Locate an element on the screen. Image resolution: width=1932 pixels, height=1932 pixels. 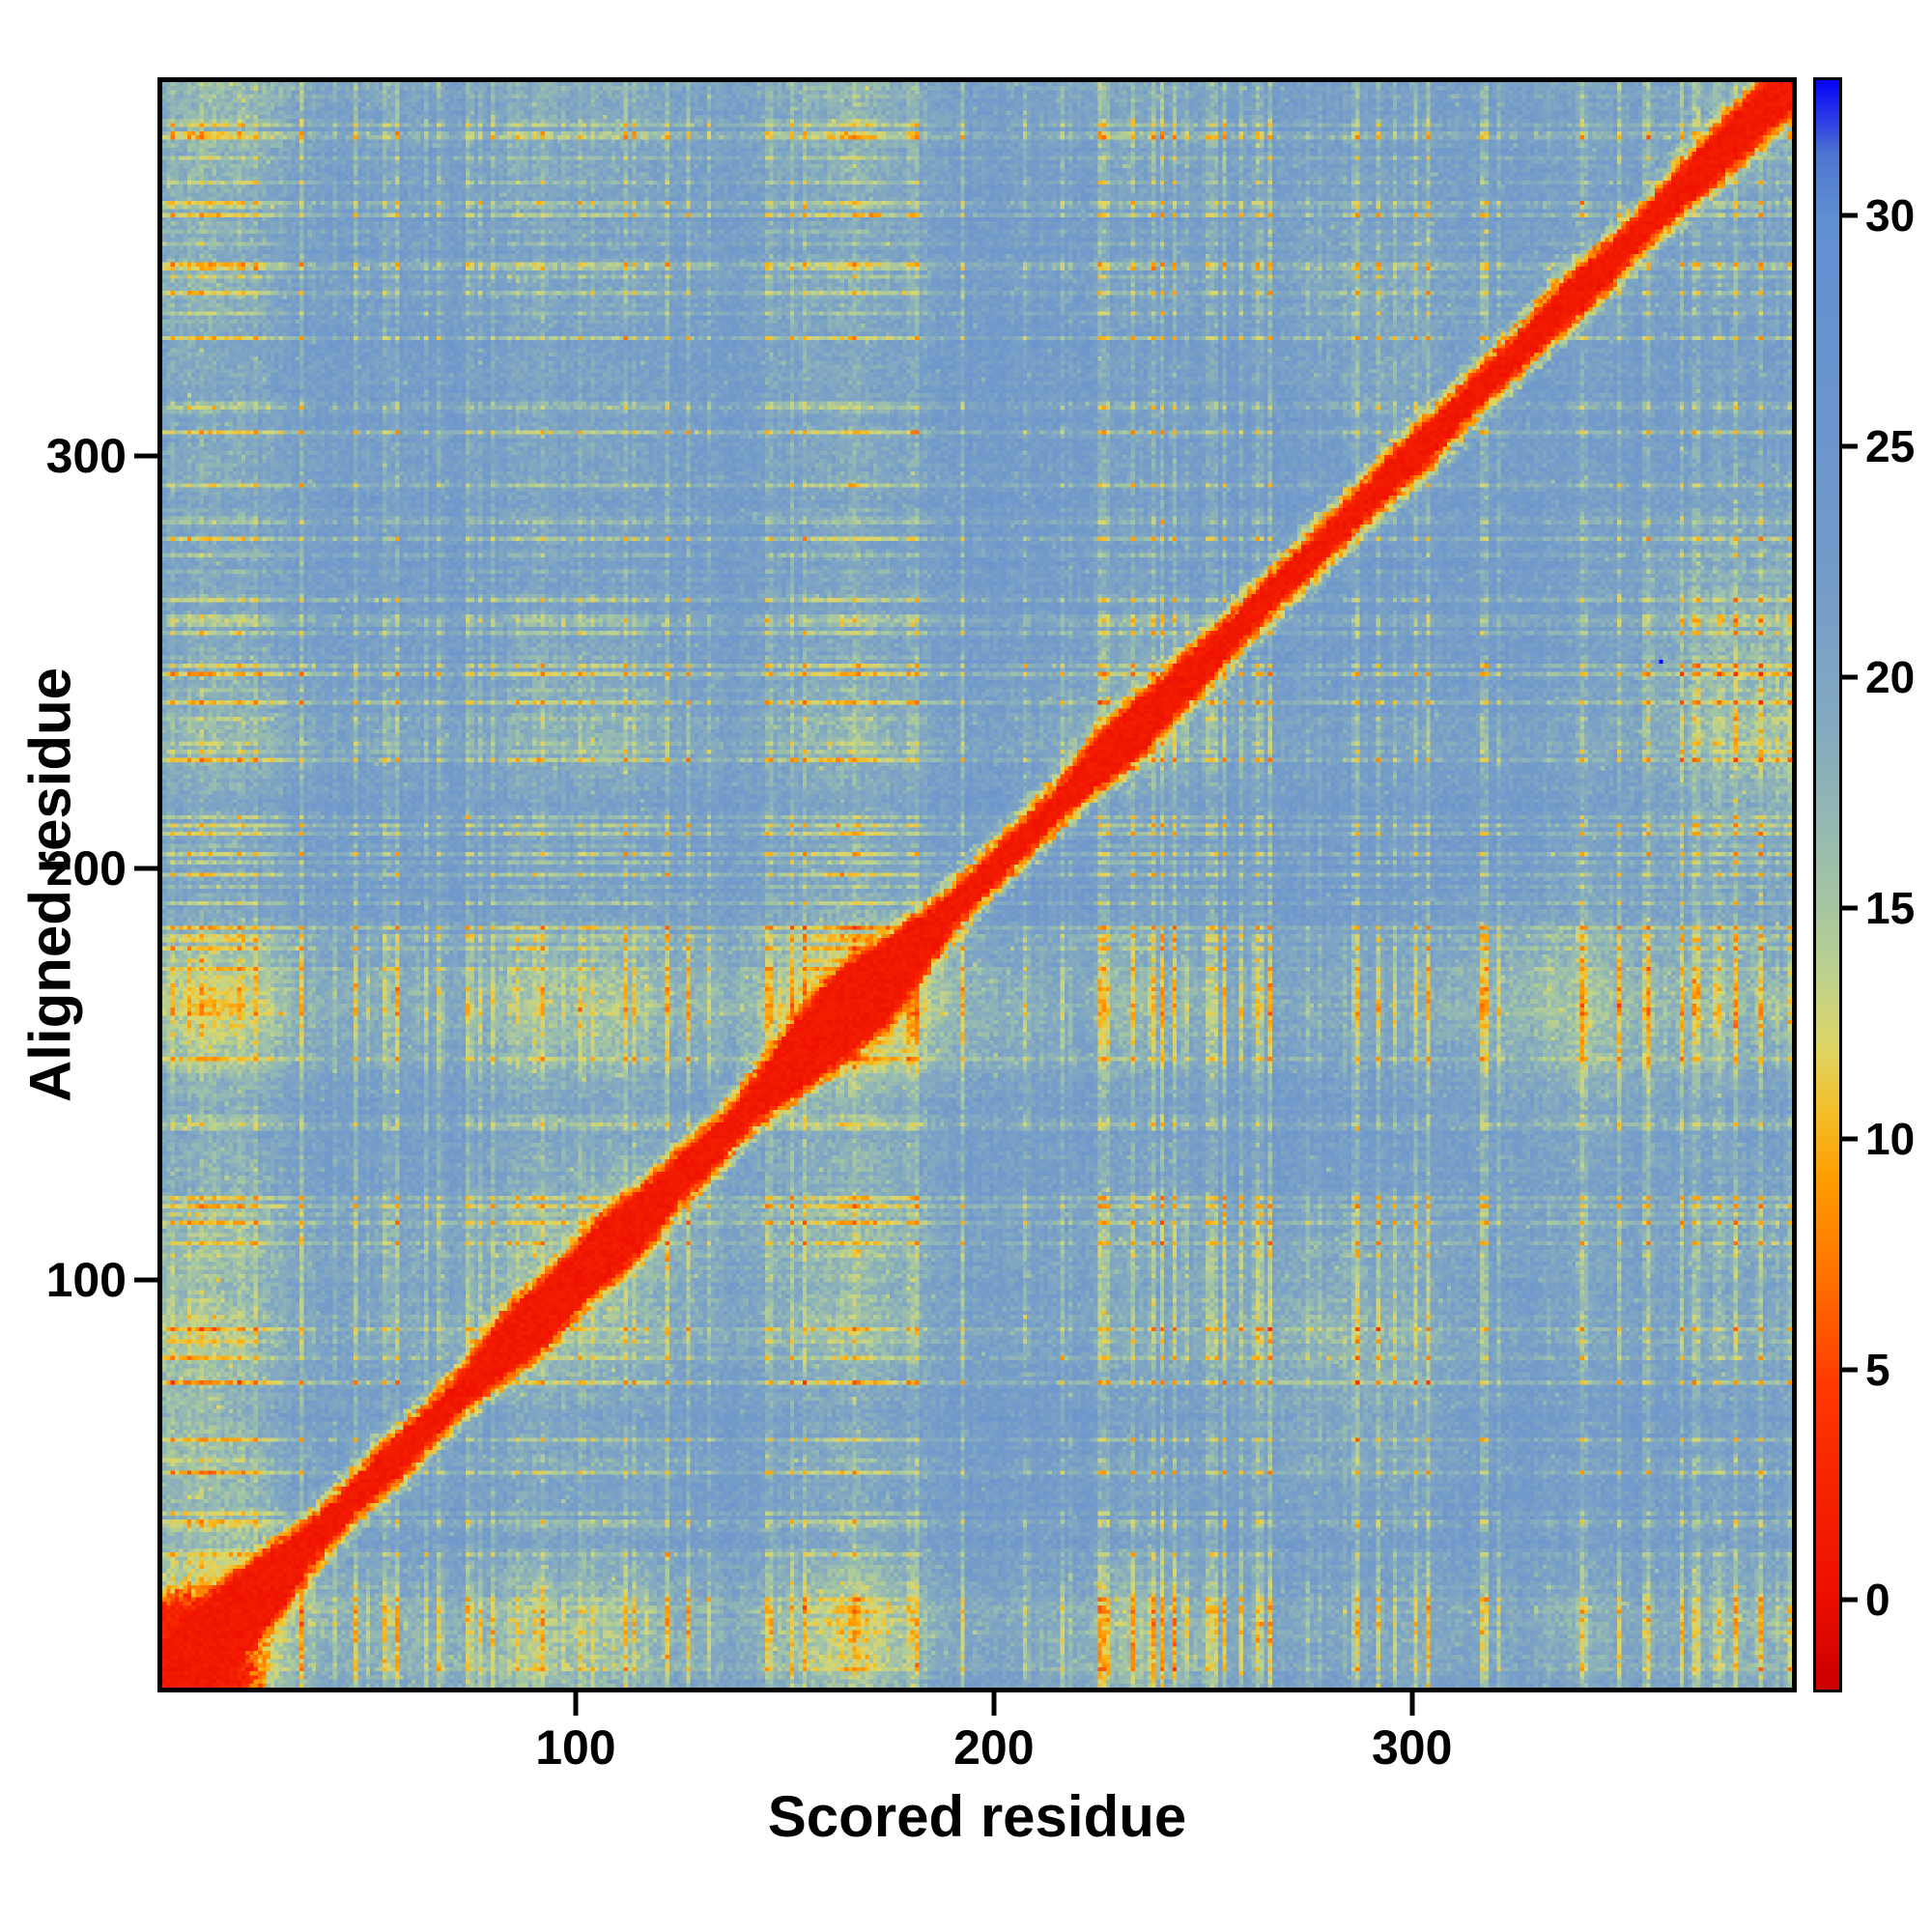
colorbar-tick-label: 30 is located at coordinates (1890, 216).